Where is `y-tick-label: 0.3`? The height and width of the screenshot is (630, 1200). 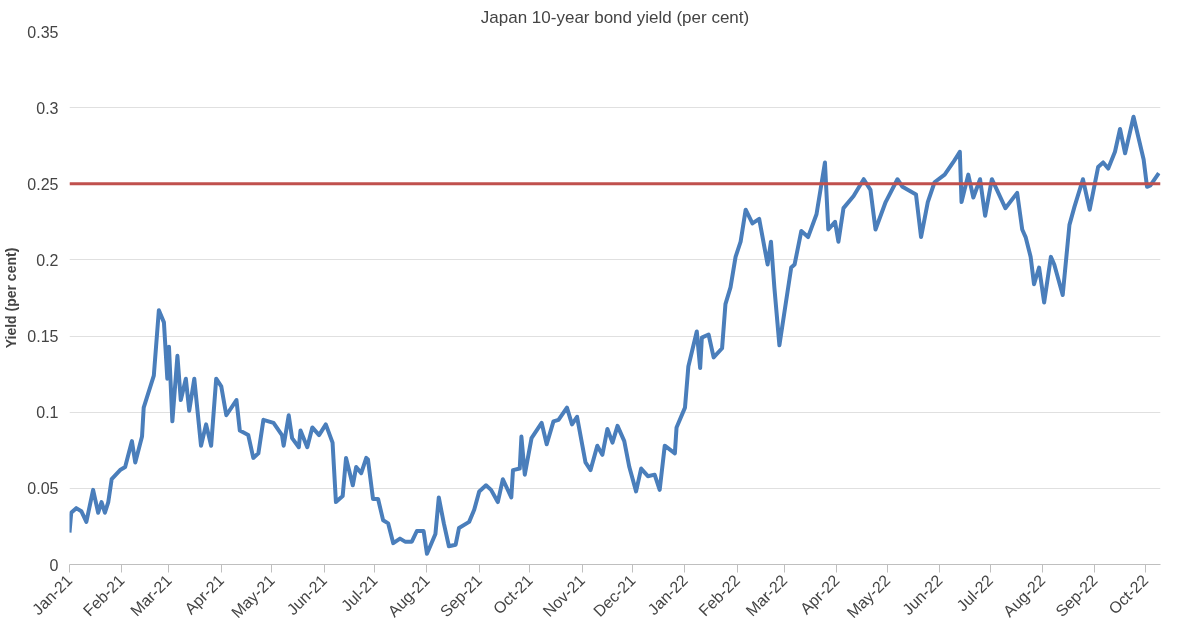 y-tick-label: 0.3 is located at coordinates (47, 108).